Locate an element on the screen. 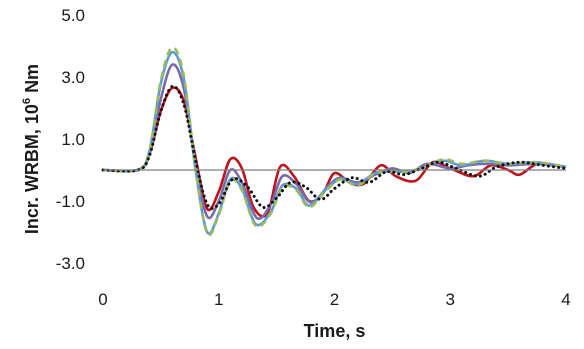  x-tick-label: 2 is located at coordinates (334, 299).